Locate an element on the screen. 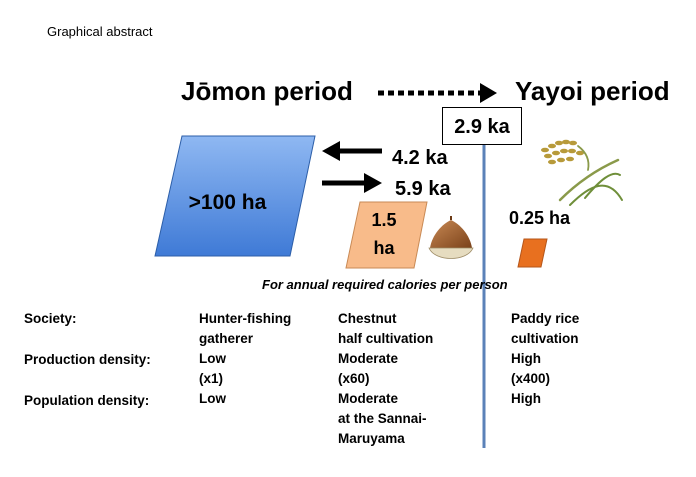  cell: Chestnut is located at coordinates (367, 318).